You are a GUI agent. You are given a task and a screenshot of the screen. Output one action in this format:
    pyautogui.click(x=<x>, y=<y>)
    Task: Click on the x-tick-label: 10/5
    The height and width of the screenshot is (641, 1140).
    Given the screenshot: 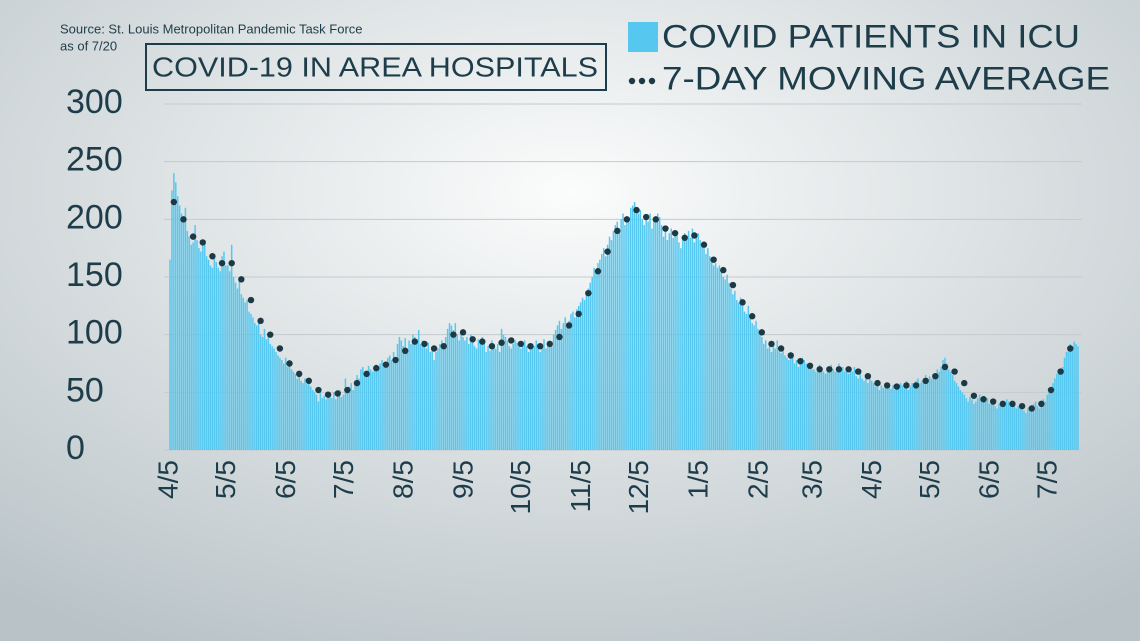 What is the action you would take?
    pyautogui.click(x=520, y=487)
    